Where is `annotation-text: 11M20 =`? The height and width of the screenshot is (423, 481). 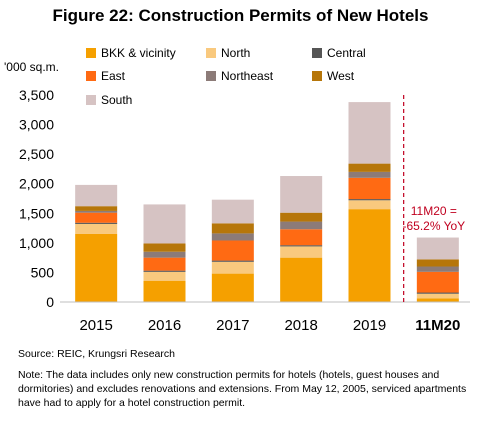 annotation-text: 11M20 = is located at coordinates (434, 211).